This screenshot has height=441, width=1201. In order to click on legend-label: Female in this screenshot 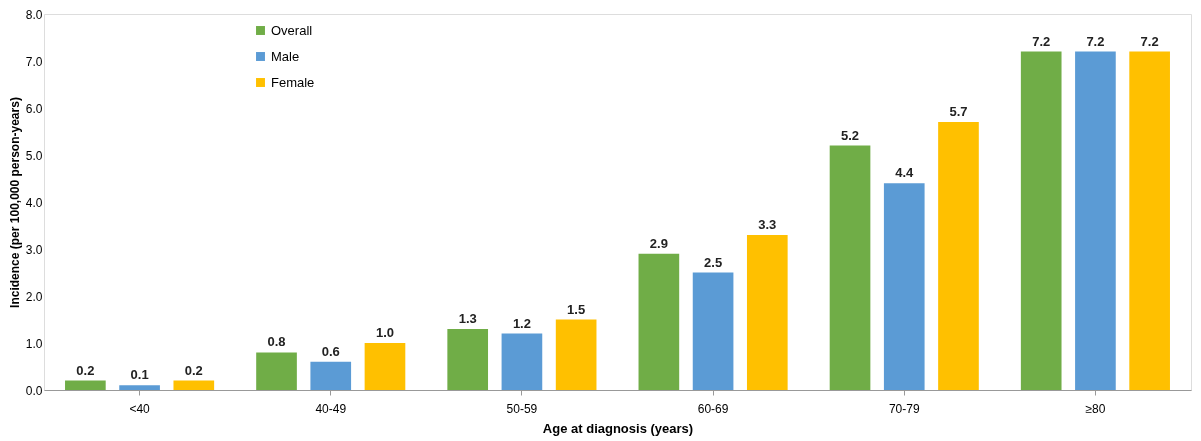, I will do `click(293, 82)`.